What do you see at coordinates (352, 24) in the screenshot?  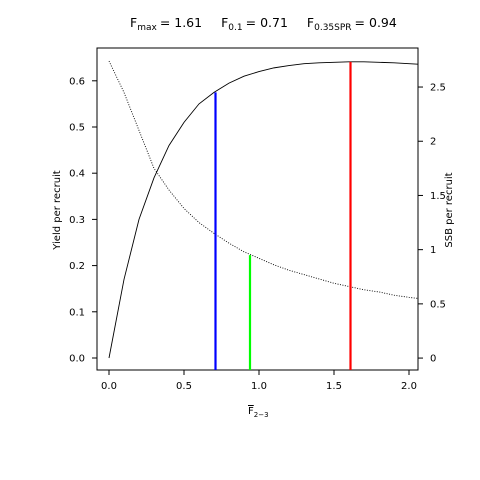 I see `title-part: F0.35SPR = 0.94` at bounding box center [352, 24].